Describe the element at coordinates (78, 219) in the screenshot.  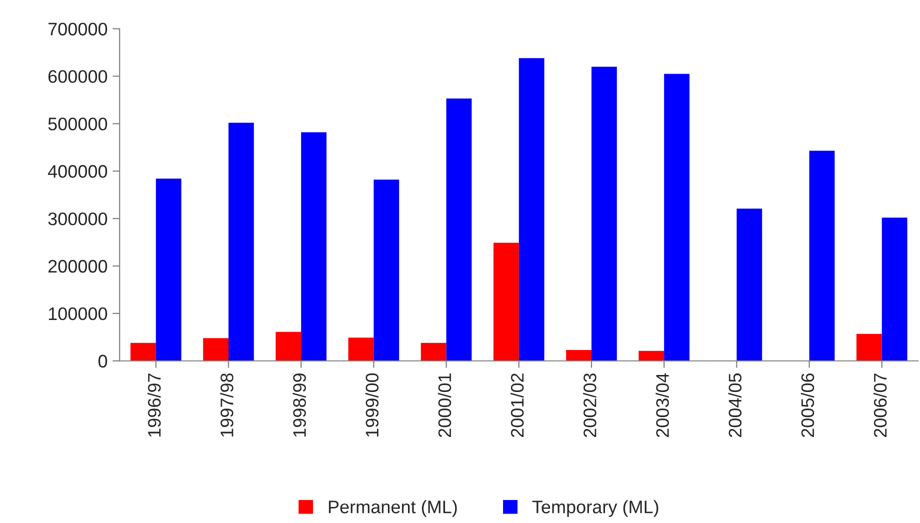
I see `y-tick-label: 300000` at that location.